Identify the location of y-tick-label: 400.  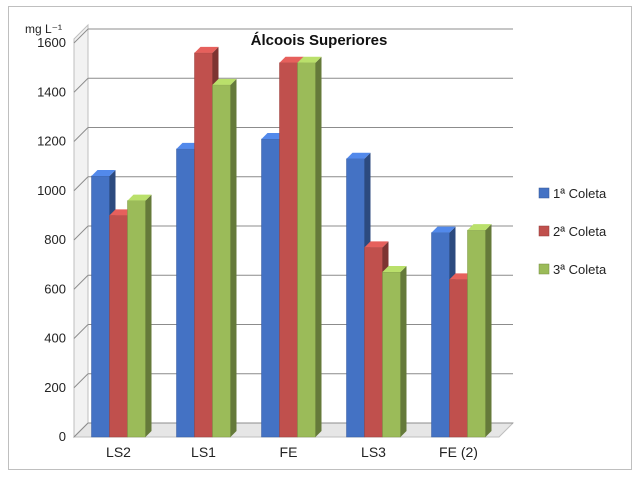
(55, 338).